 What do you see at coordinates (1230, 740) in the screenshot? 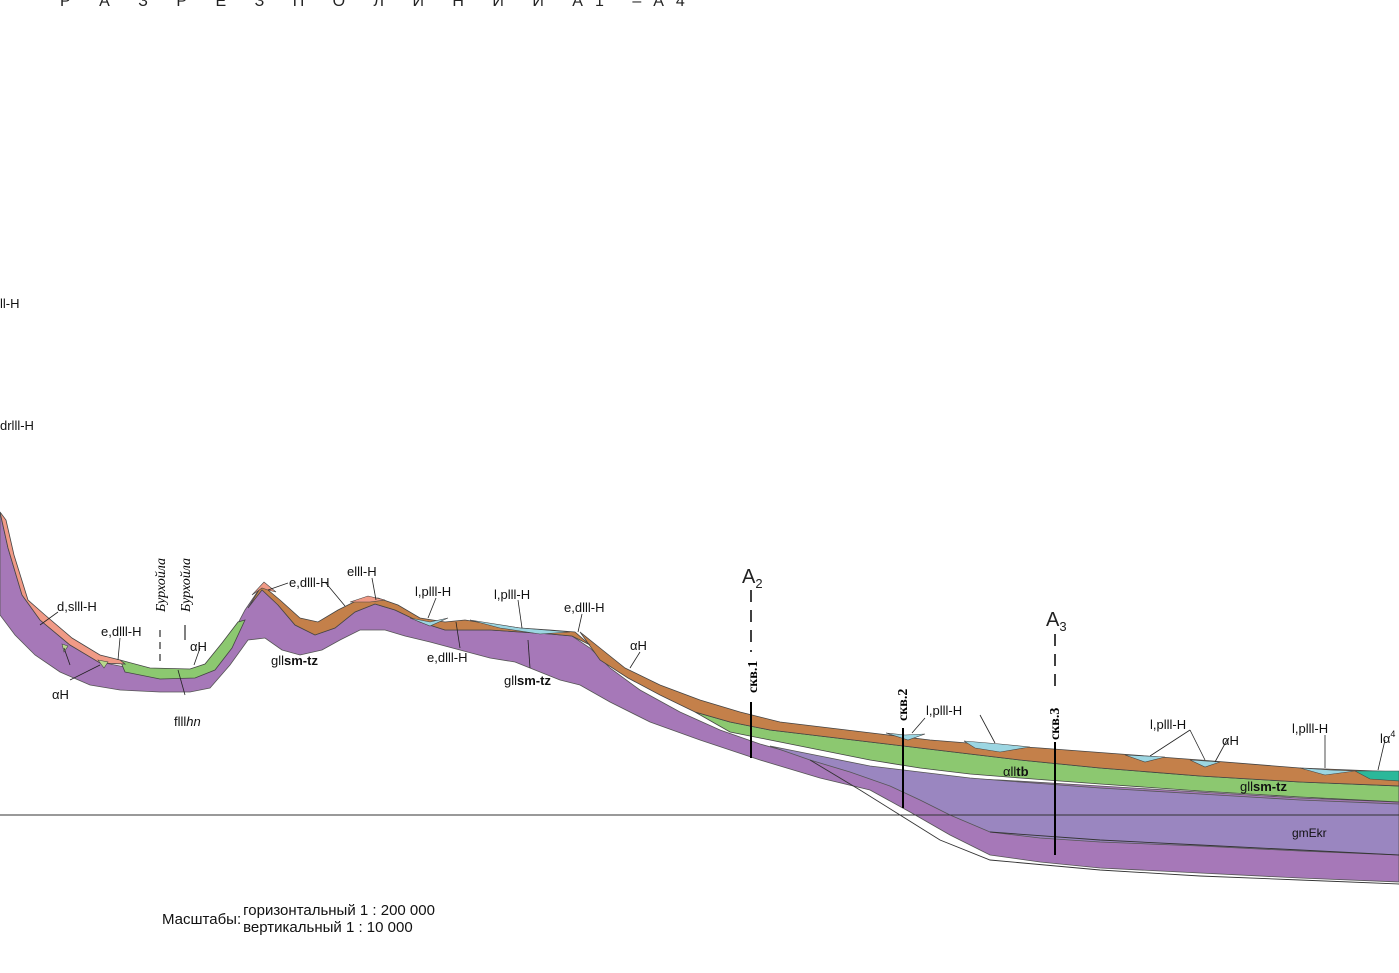
I see `label-aH-4: αH` at bounding box center [1230, 740].